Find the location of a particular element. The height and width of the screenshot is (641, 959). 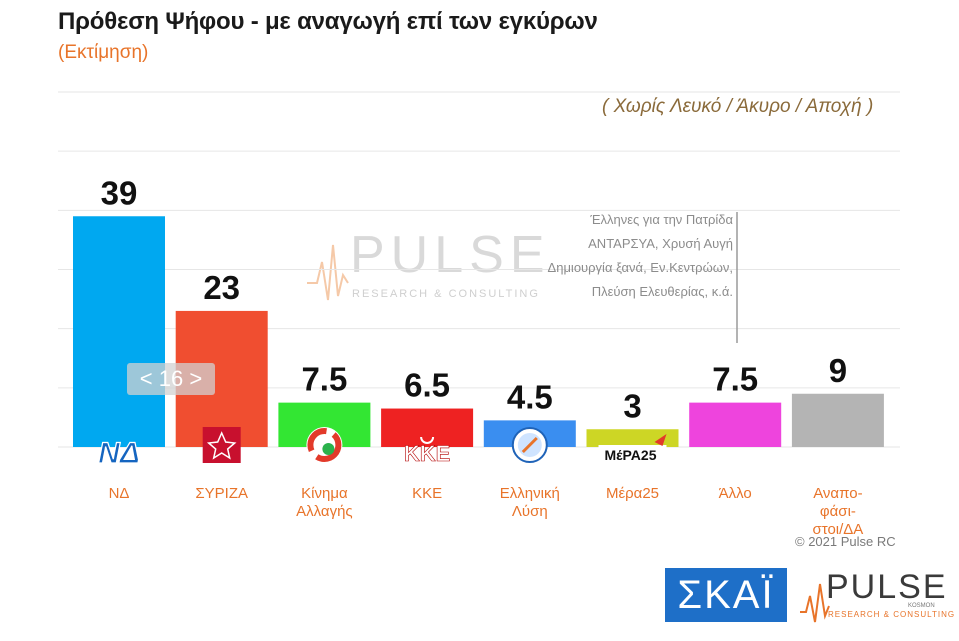

mera25-logo-arrow is located at coordinates (660, 440).